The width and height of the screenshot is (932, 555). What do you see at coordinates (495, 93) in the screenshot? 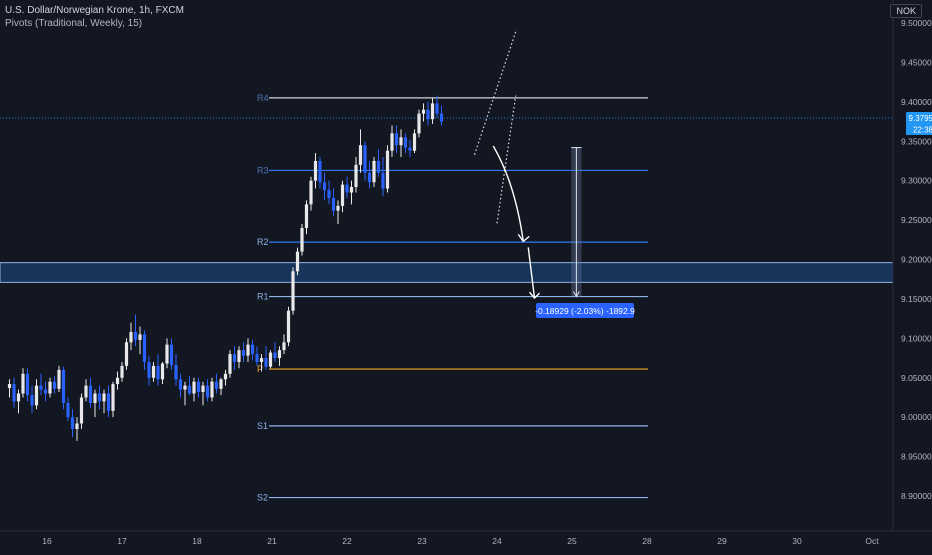
I see `channel-upper-line` at bounding box center [495, 93].